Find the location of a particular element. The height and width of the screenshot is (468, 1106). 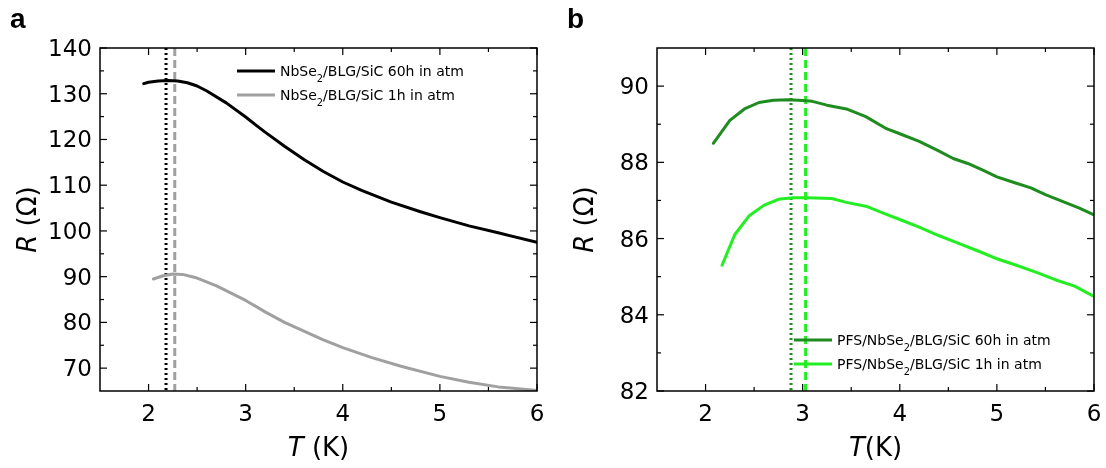

x-axis-title: T(K) is located at coordinates (875, 447).